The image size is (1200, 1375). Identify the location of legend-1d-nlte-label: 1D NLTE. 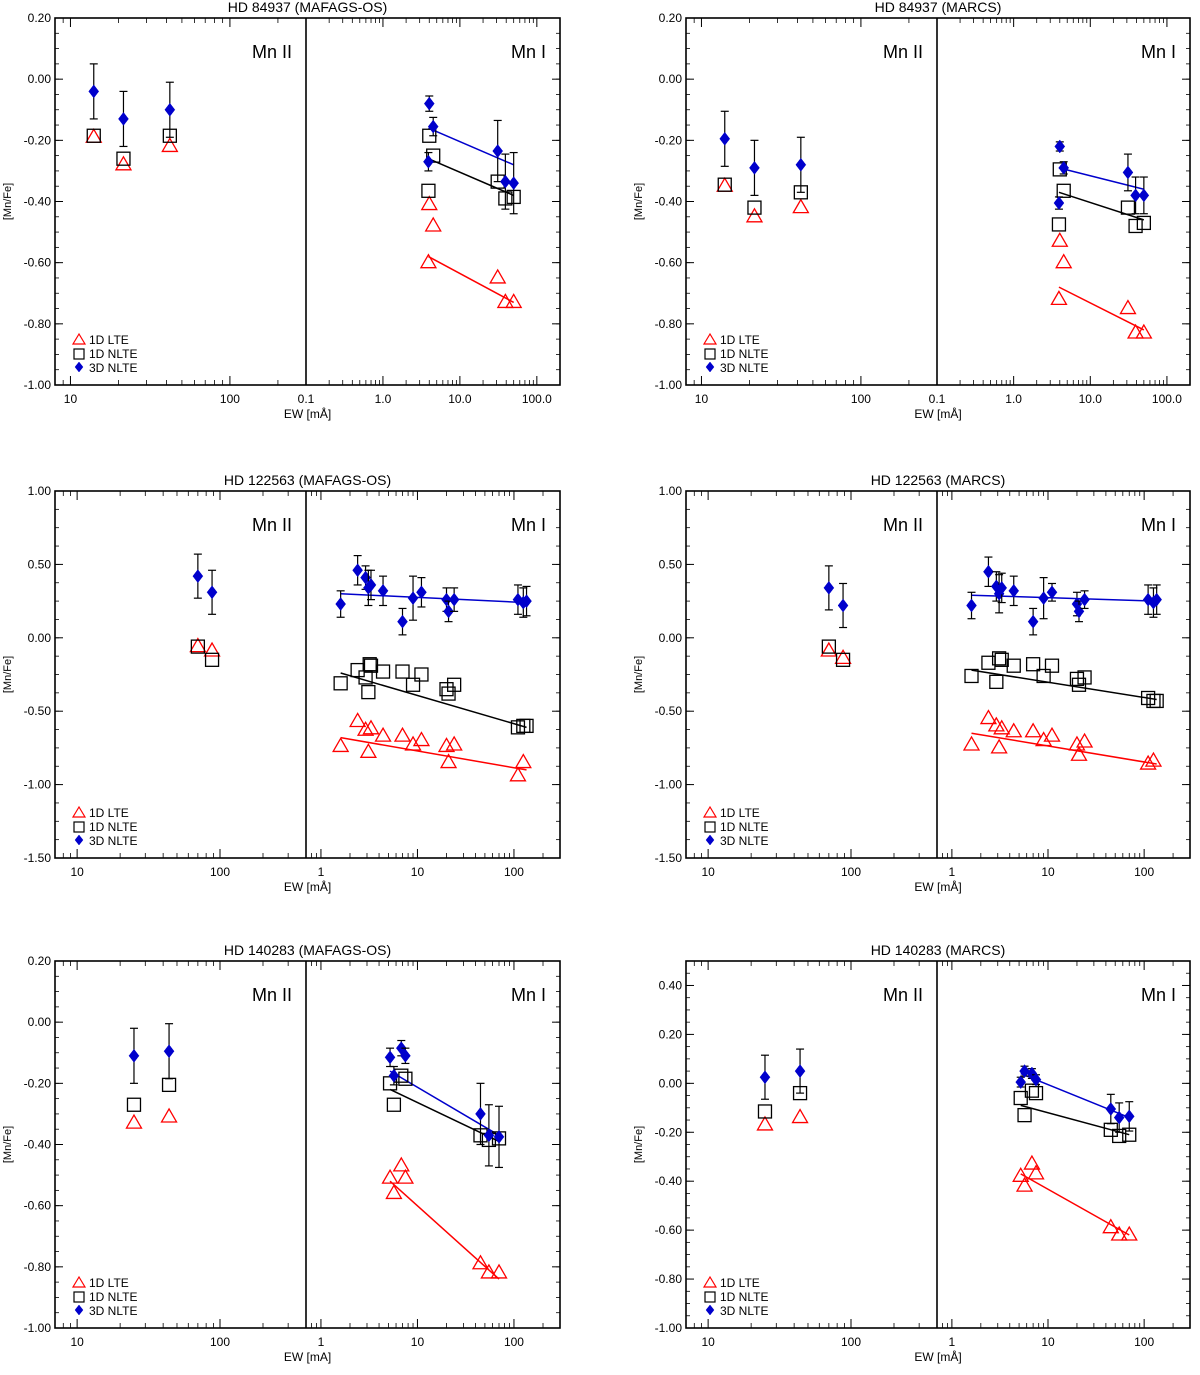
(744, 354).